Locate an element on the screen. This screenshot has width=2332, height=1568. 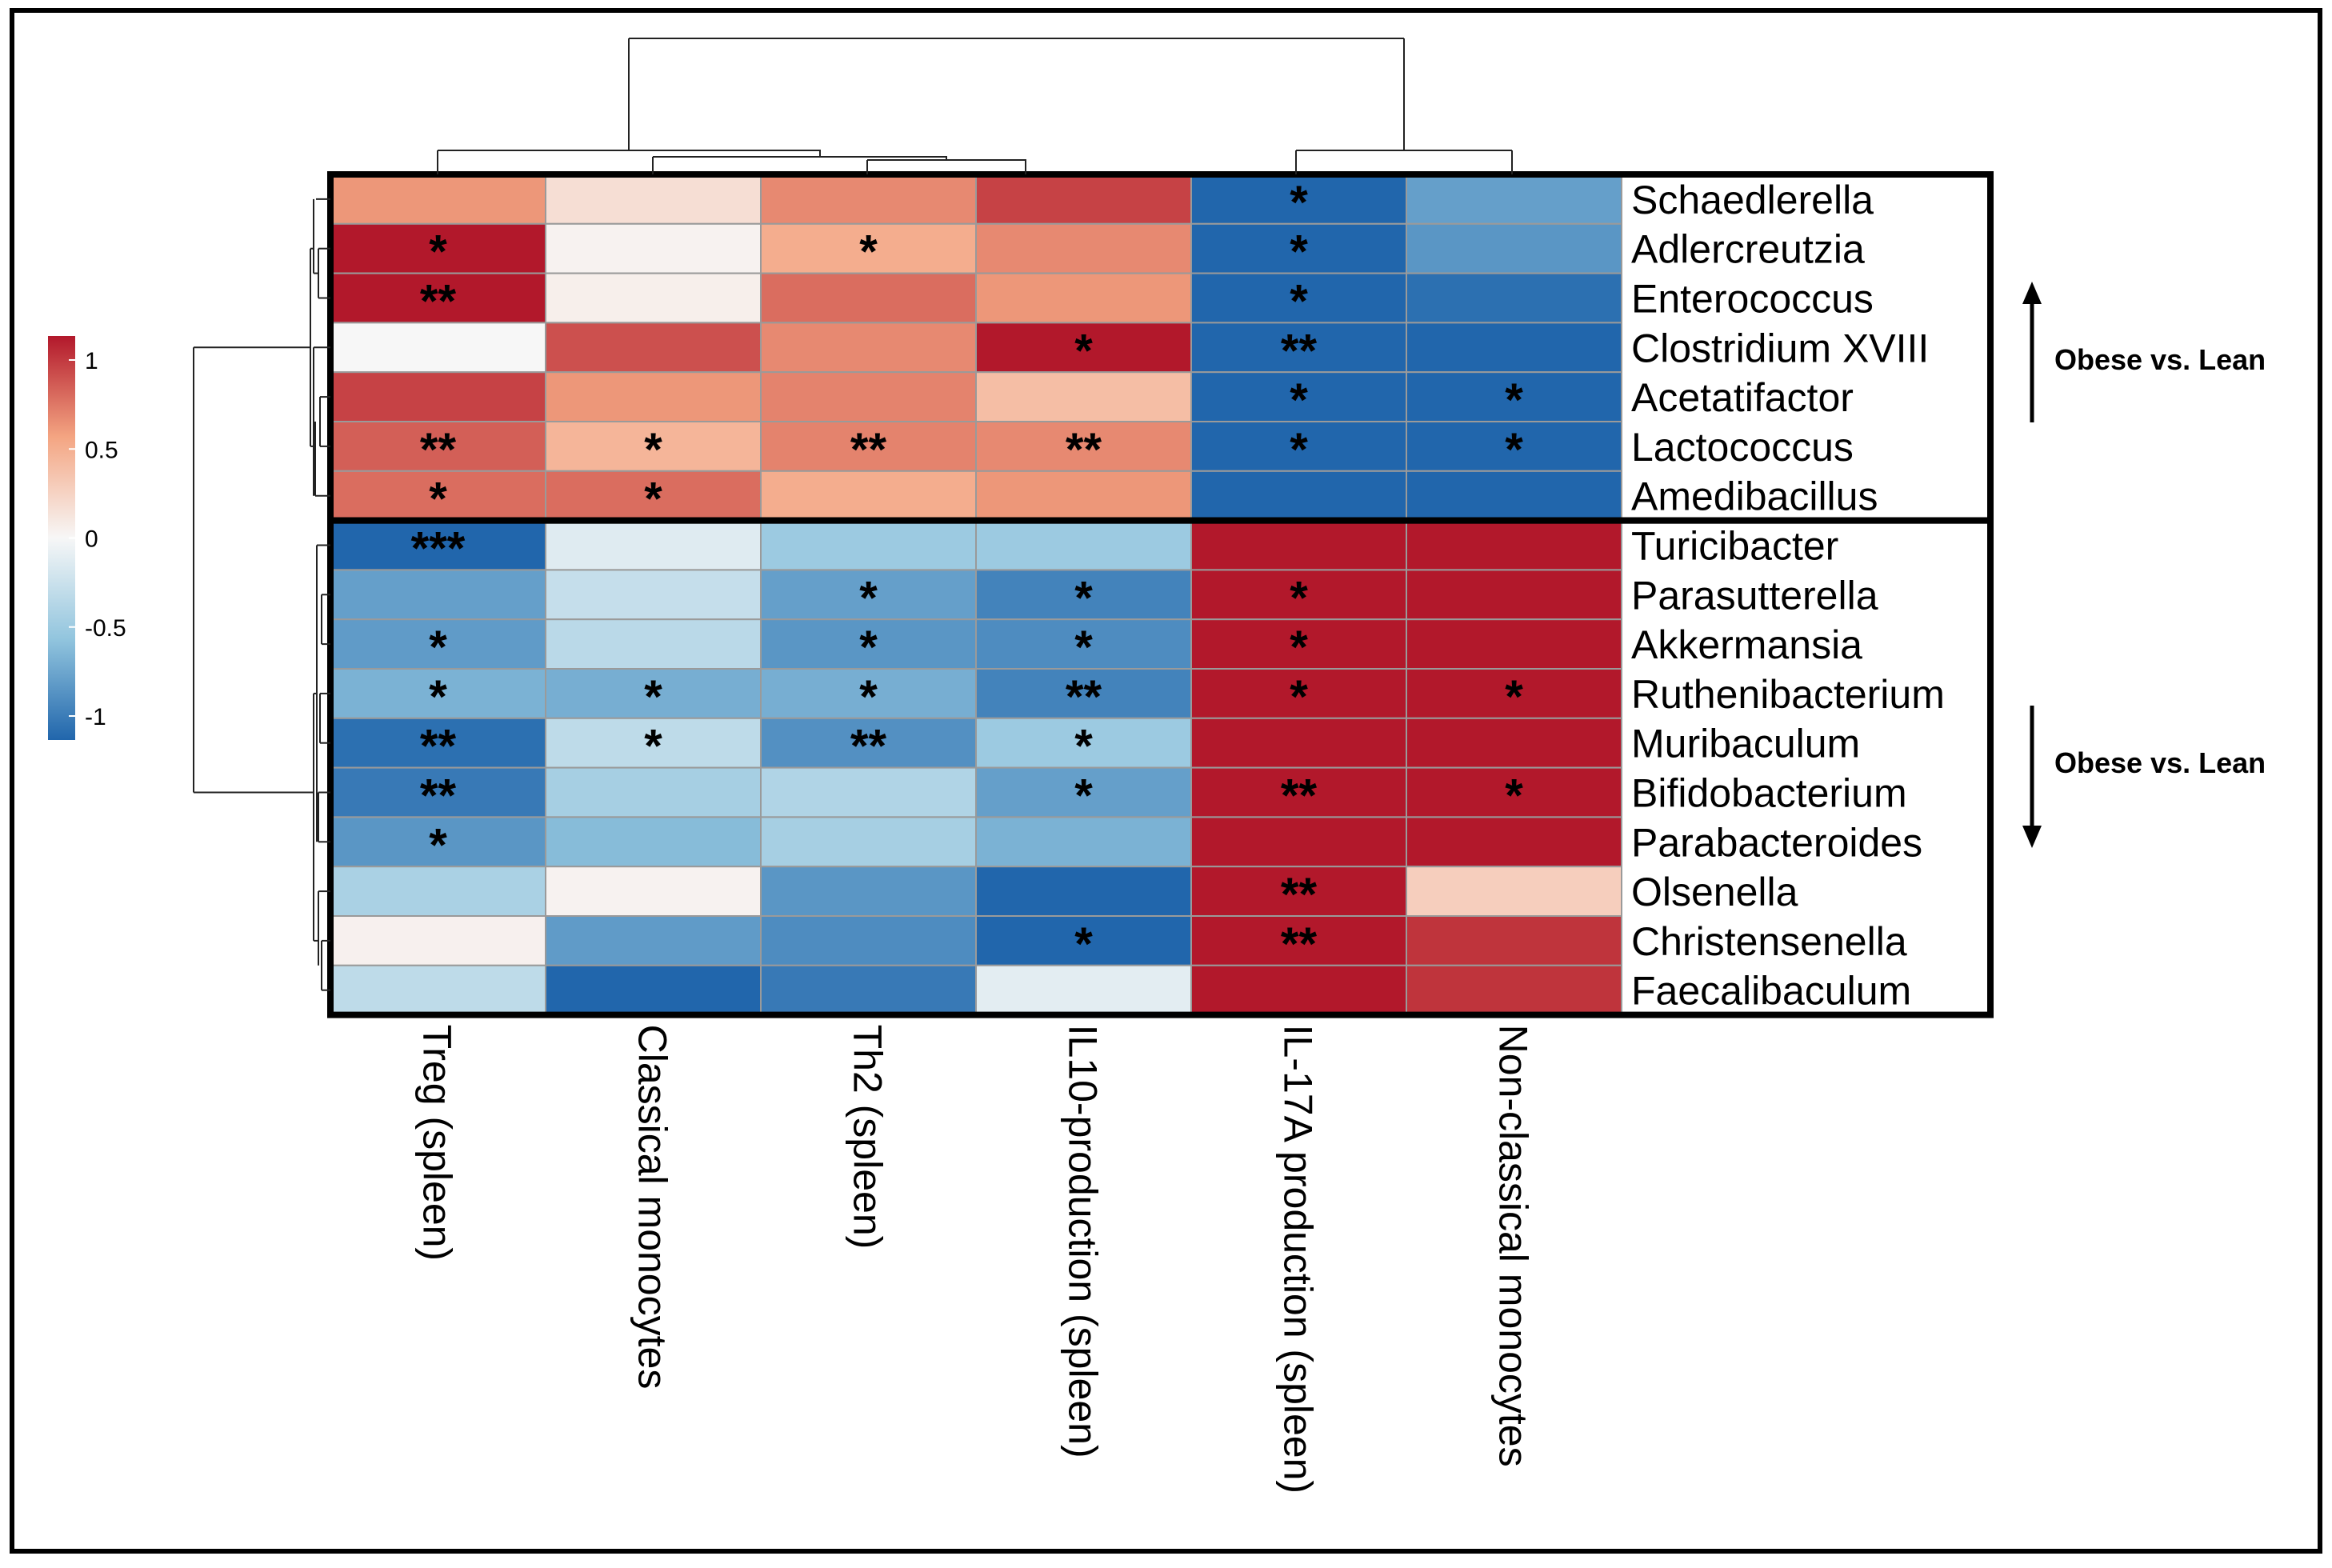
legend-tick-label: 0.5 is located at coordinates (101, 450).